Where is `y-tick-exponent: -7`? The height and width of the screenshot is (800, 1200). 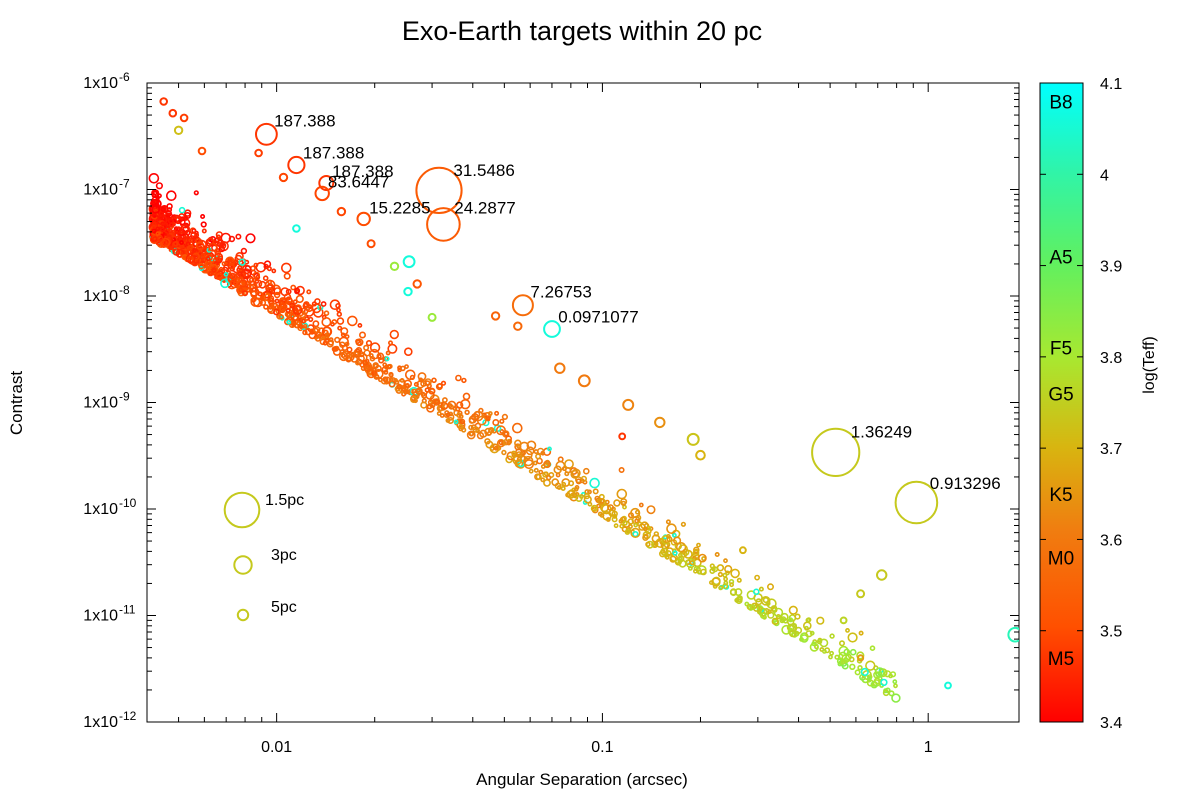 y-tick-exponent: -7 is located at coordinates (124, 184).